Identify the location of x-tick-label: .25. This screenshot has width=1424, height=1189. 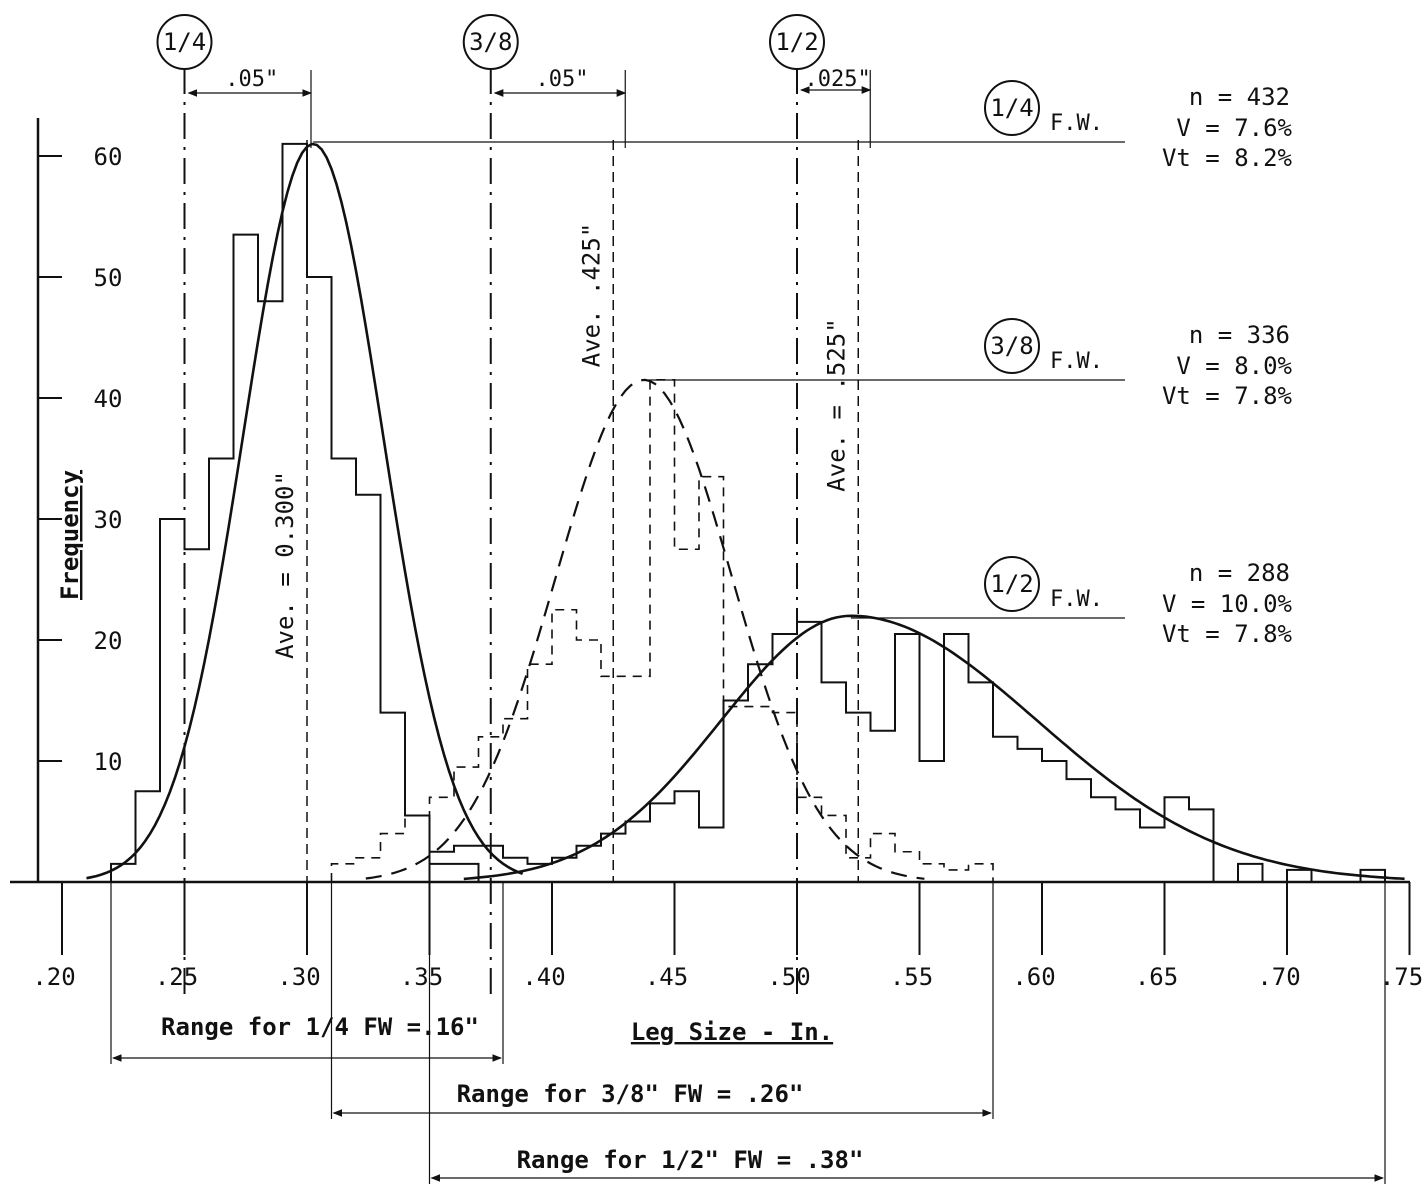
(176, 977).